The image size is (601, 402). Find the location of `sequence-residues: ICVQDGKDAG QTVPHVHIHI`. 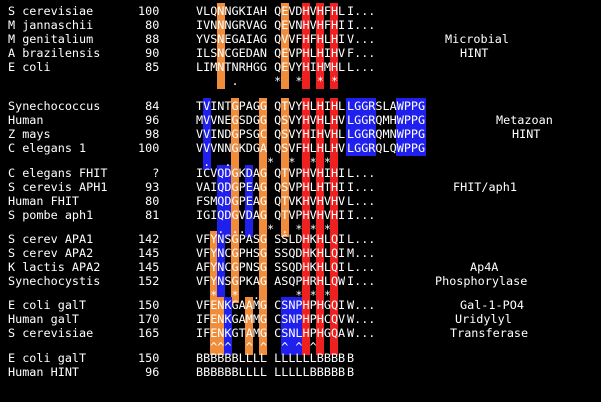

sequence-residues: ICVQDGKDAG QTVPHVHIHI is located at coordinates (271, 173).